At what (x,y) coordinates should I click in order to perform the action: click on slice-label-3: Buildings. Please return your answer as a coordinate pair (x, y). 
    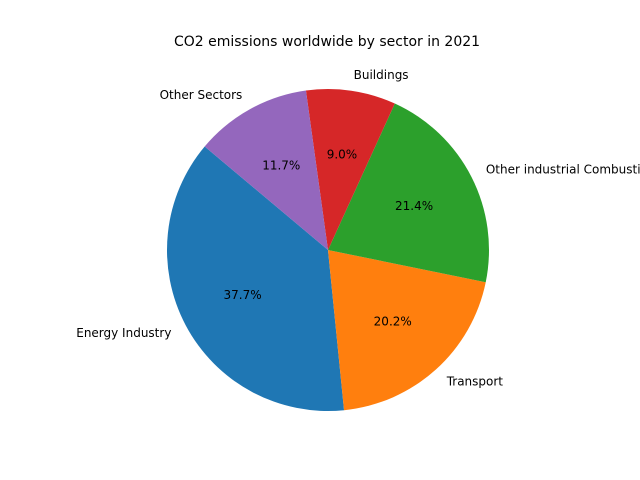
    Looking at the image, I should click on (381, 75).